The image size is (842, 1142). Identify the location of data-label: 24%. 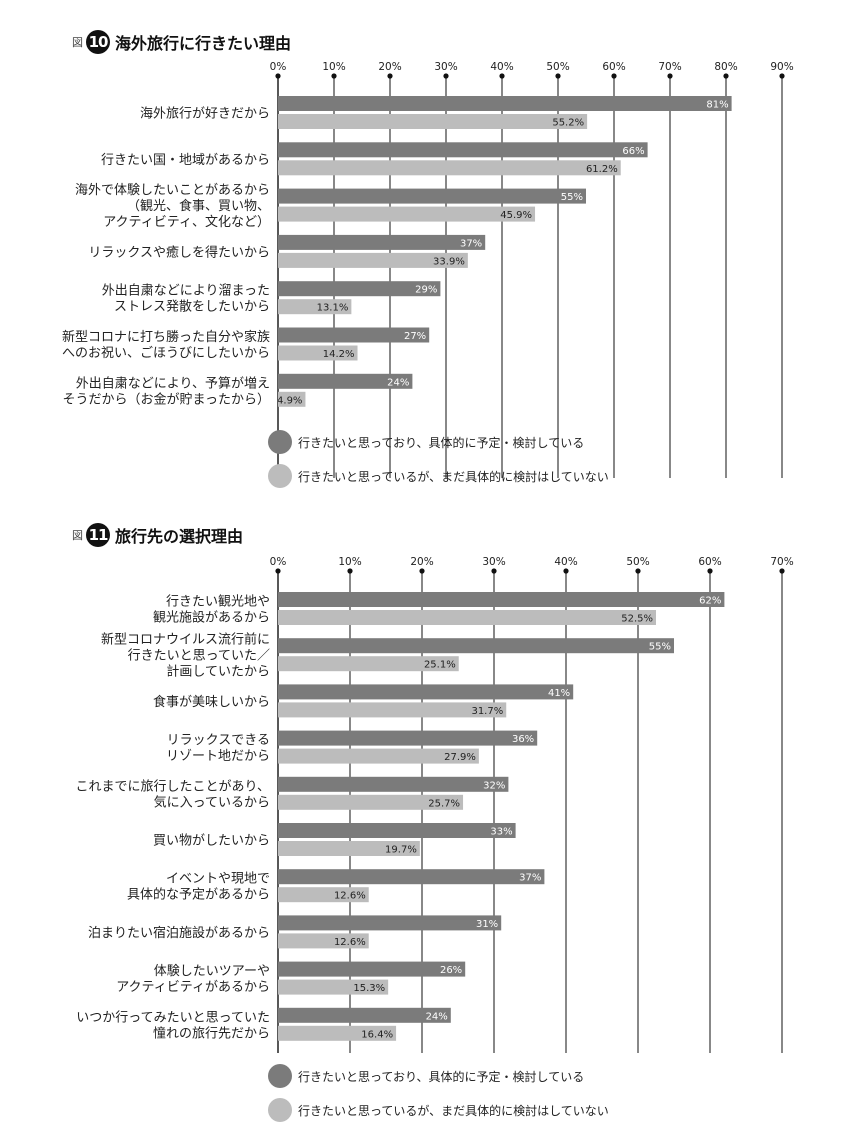
(398, 382).